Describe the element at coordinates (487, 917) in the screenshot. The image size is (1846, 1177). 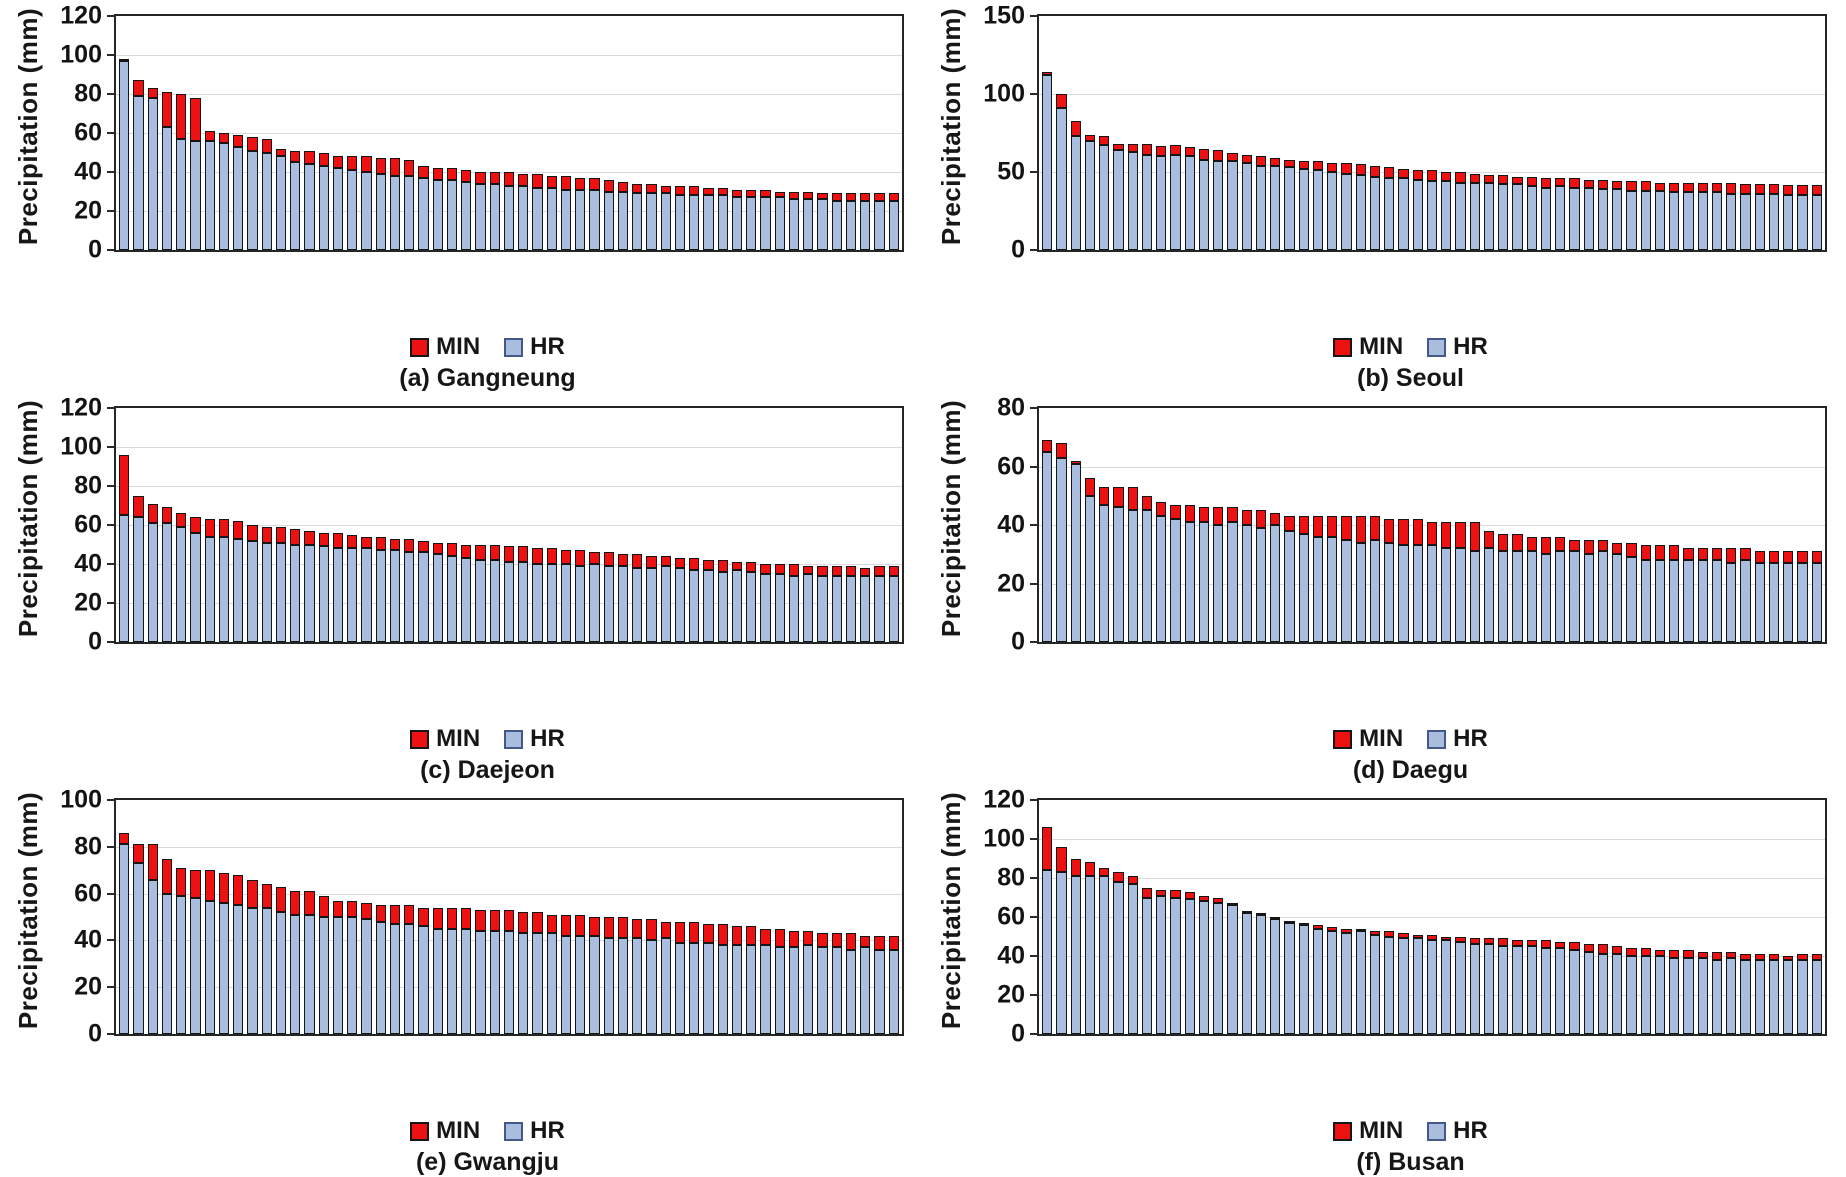
I see `chart-row: 0 20 40 60 80 100` at that location.